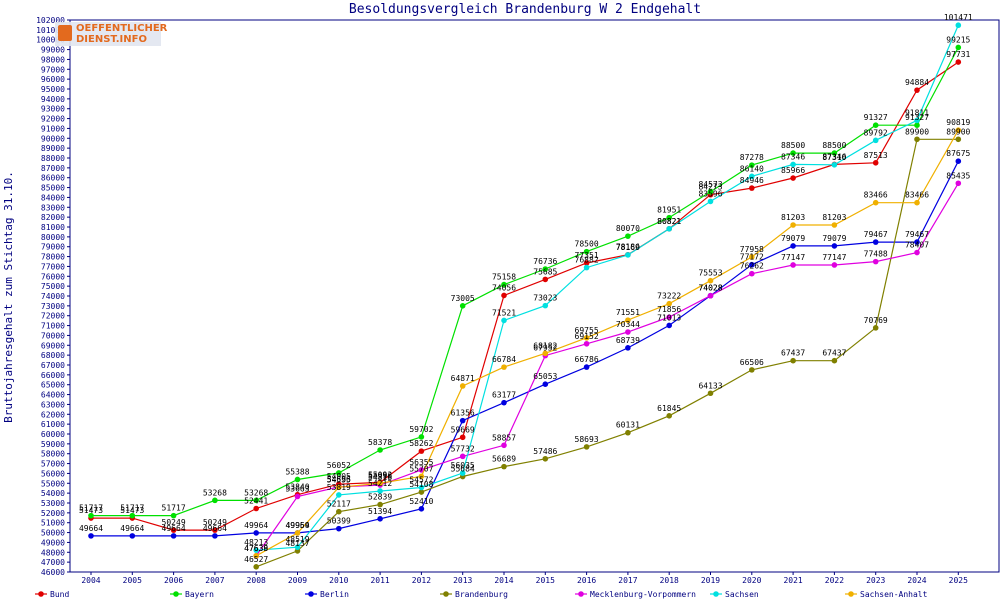  What do you see at coordinates (643, 594) in the screenshot?
I see `legend-label: Mecklenburg-Vorpommern` at bounding box center [643, 594].